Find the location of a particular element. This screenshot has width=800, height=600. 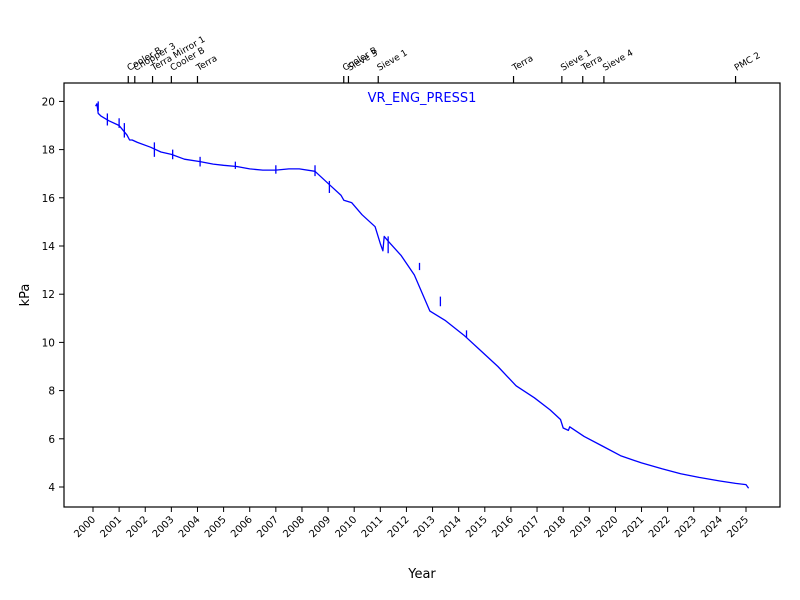

y-tick-label: 10 is located at coordinates (48, 343).